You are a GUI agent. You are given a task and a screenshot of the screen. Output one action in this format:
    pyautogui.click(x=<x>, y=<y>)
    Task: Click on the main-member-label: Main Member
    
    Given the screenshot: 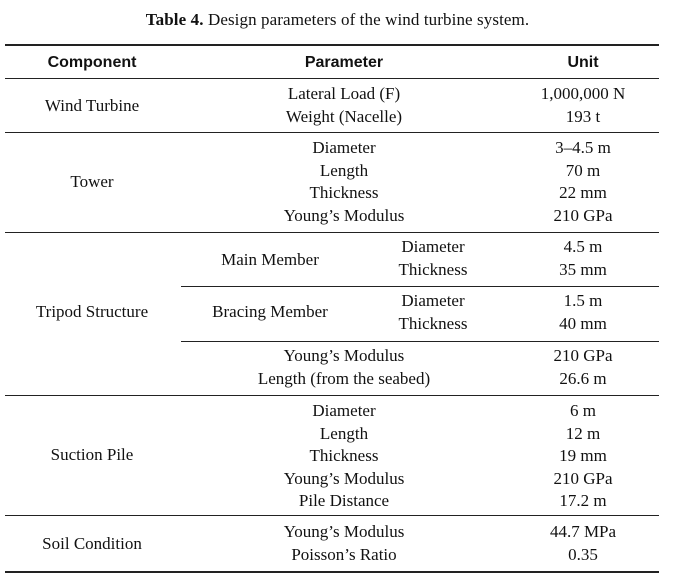 What is the action you would take?
    pyautogui.click(x=270, y=259)
    